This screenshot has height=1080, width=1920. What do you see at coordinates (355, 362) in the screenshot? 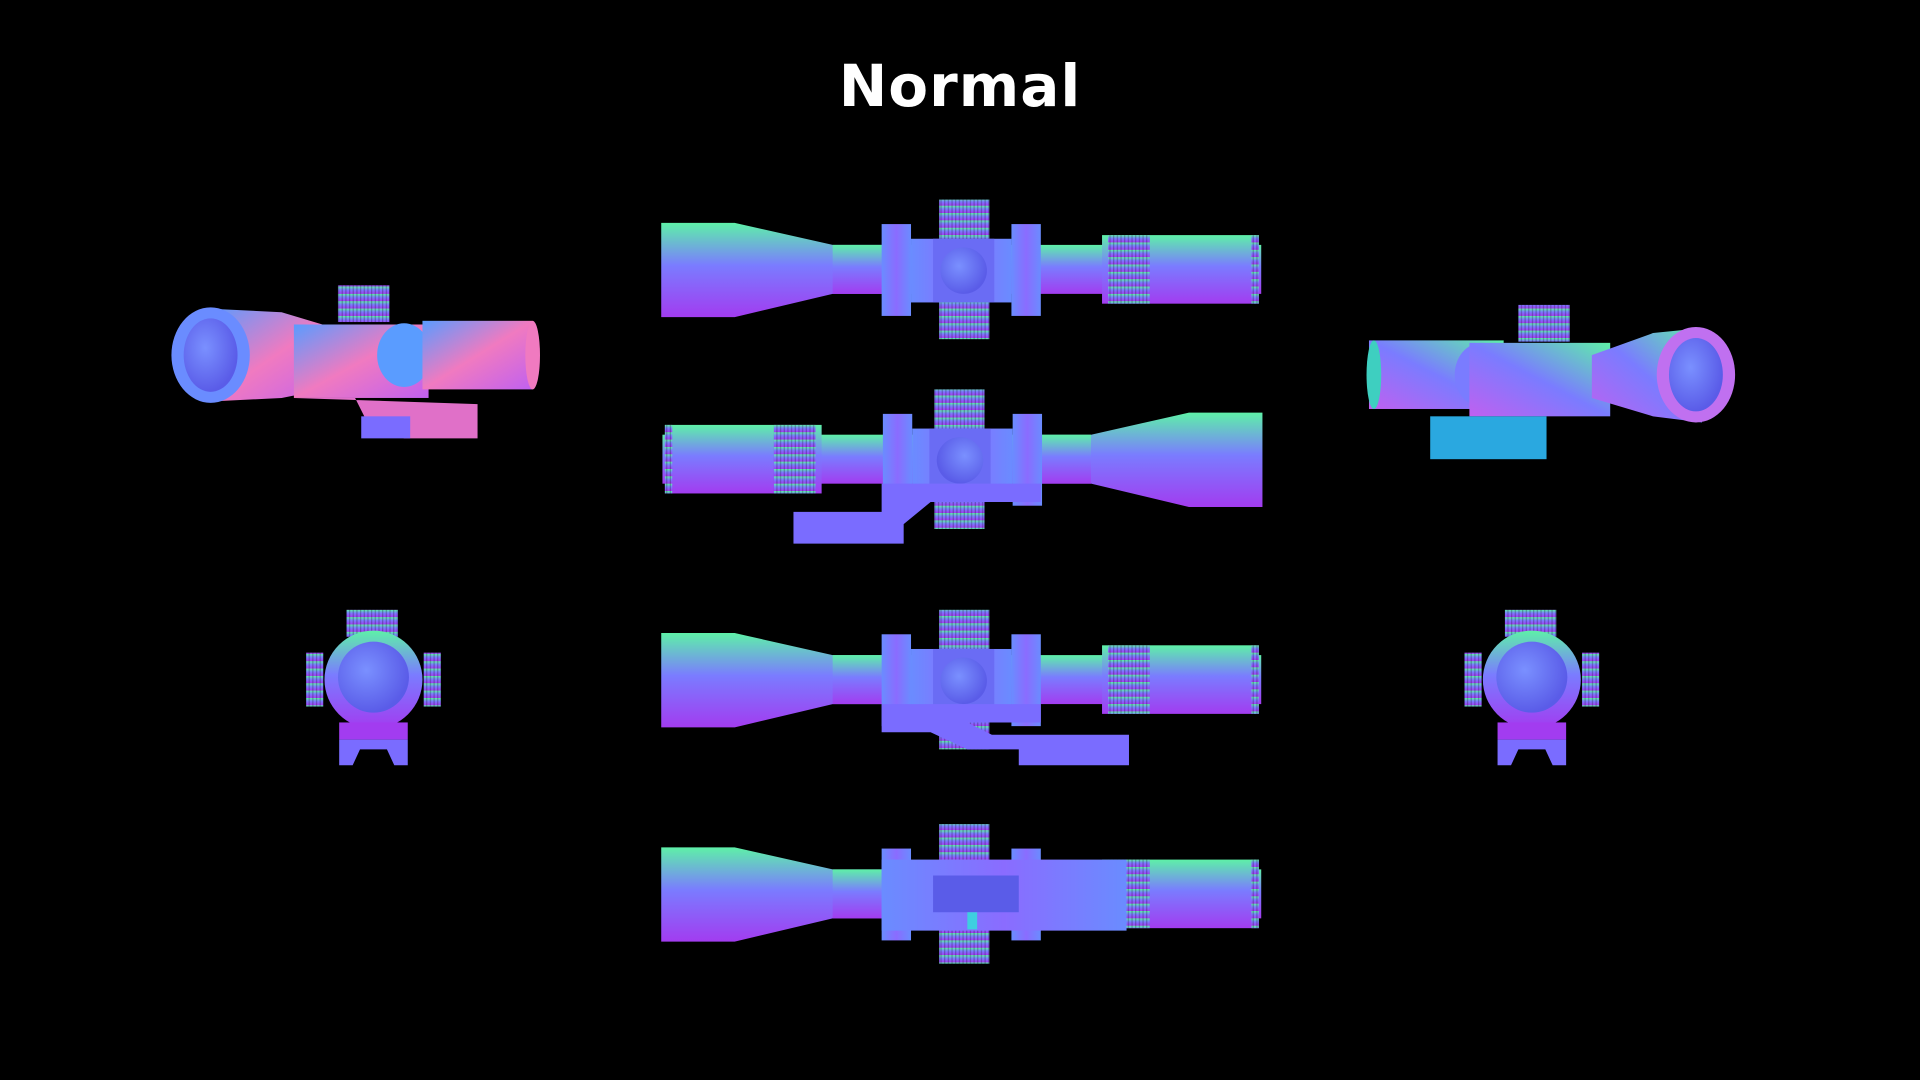
I see `scope-perspective-left` at bounding box center [355, 362].